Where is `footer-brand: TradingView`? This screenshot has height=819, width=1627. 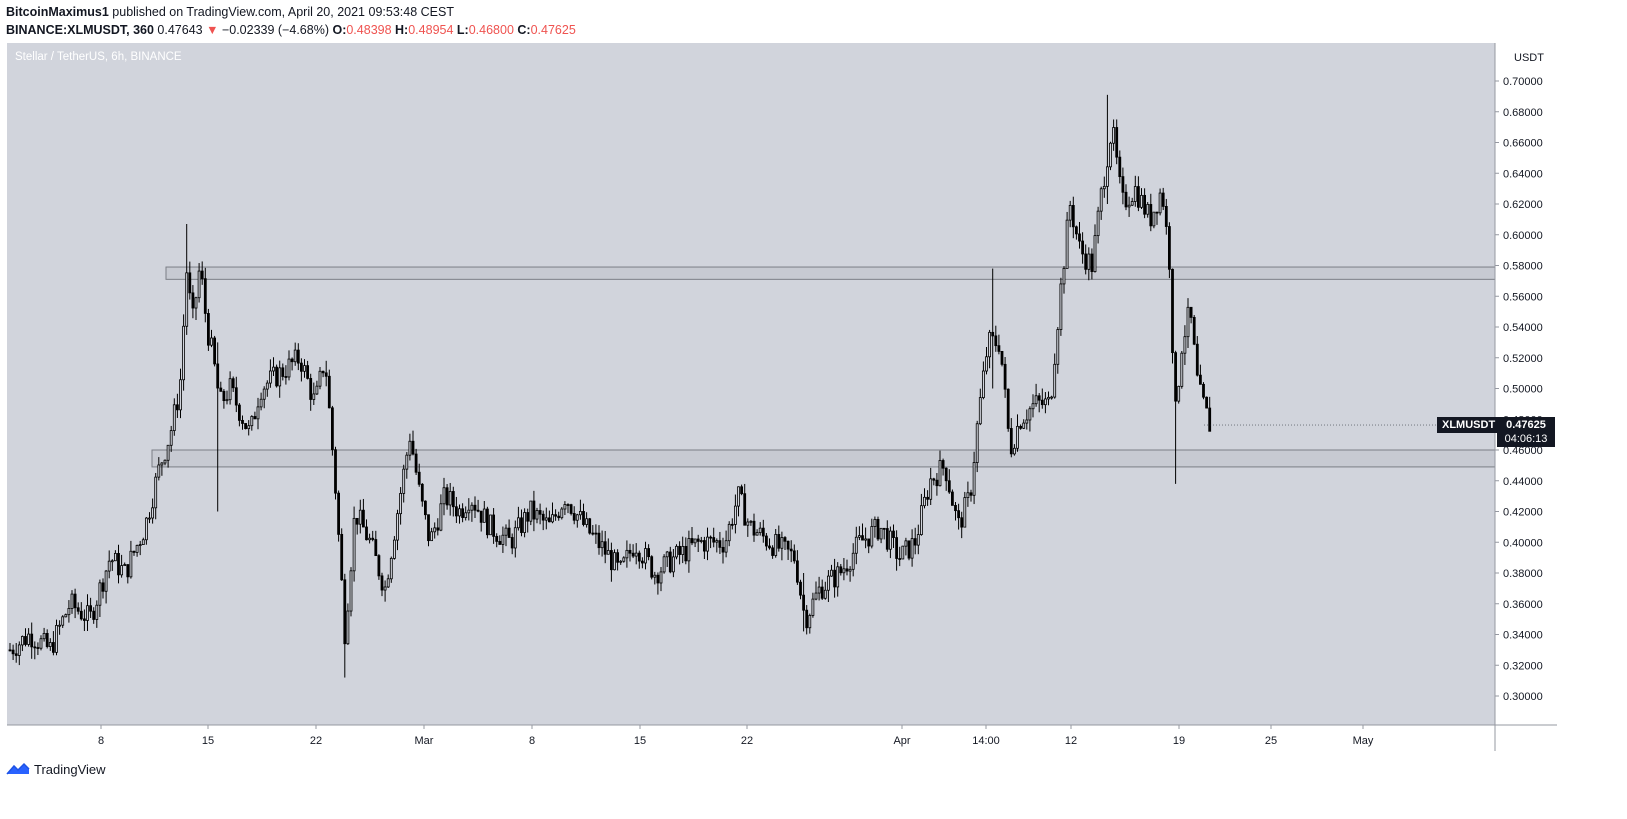 footer-brand: TradingView is located at coordinates (56, 769).